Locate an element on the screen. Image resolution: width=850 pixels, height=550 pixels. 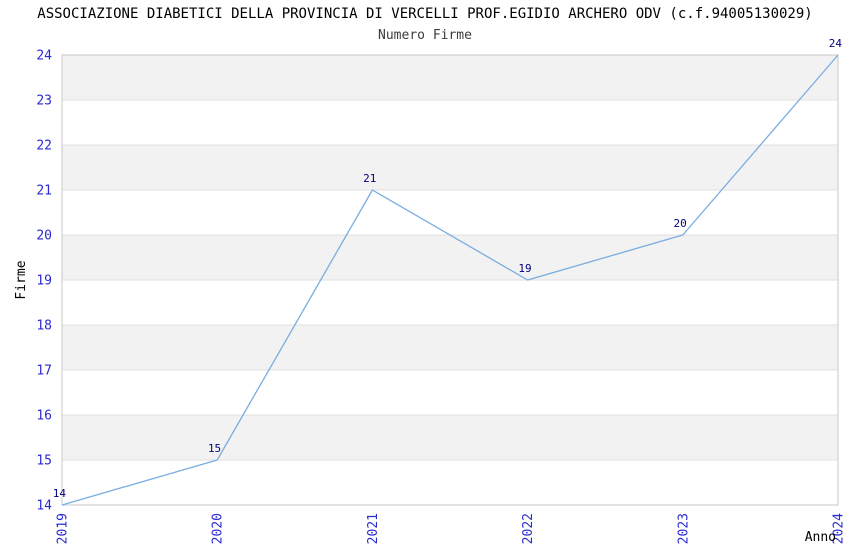
y-tick-label: 19 is located at coordinates (44, 281).